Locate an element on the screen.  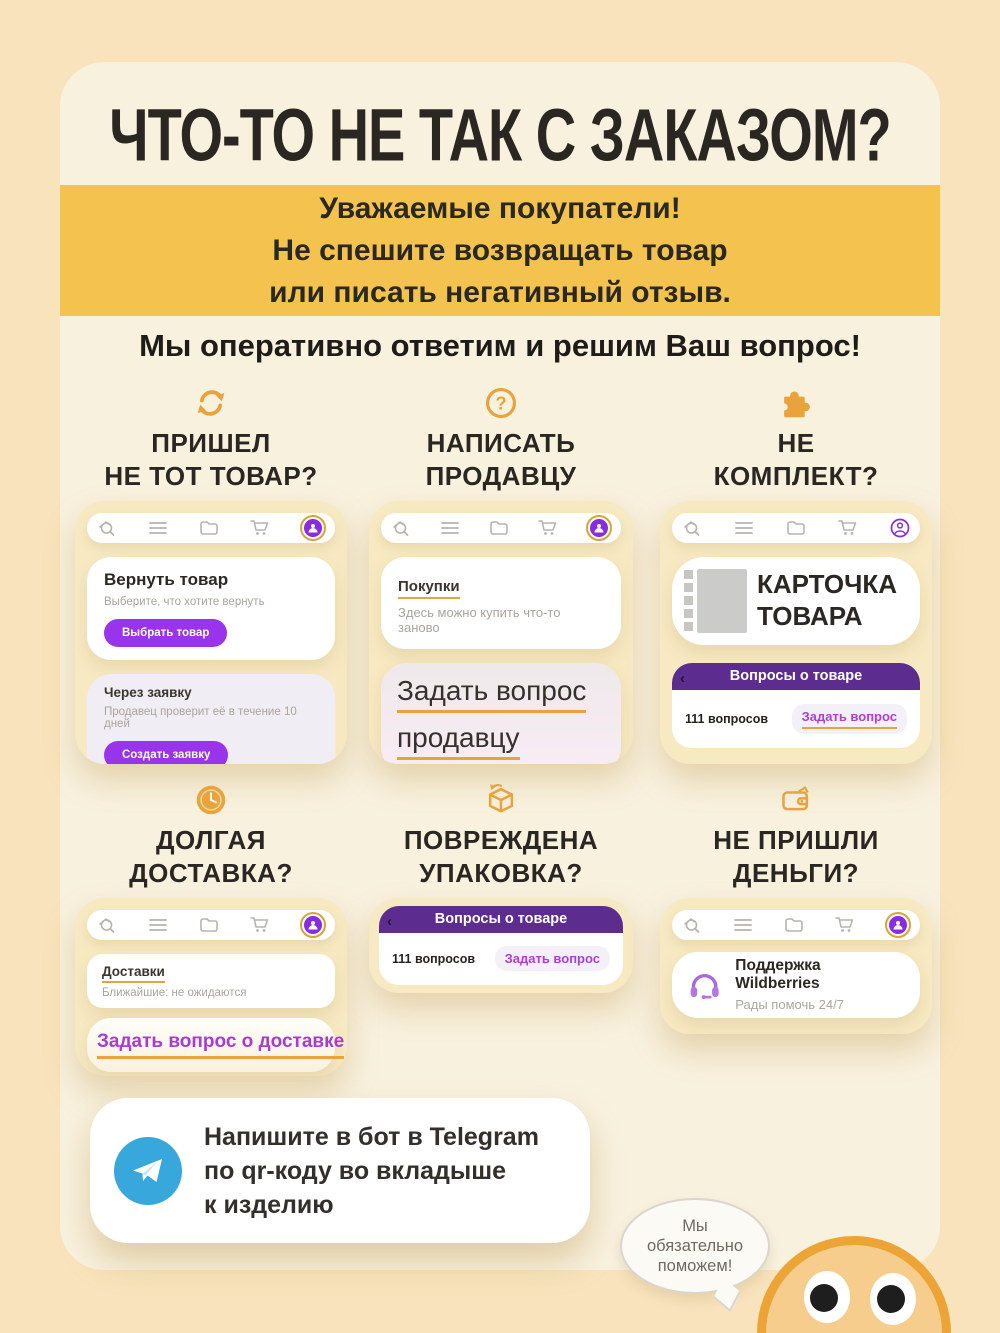
ask-seller-cta: Задать вопрос продавцу is located at coordinates (501, 713).